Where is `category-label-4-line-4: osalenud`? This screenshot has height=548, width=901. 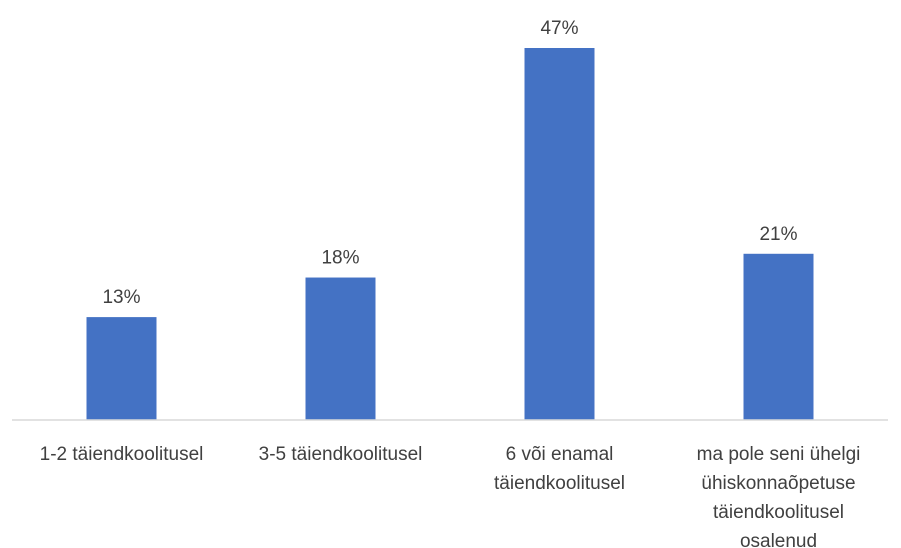 category-label-4-line-4: osalenud is located at coordinates (778, 539).